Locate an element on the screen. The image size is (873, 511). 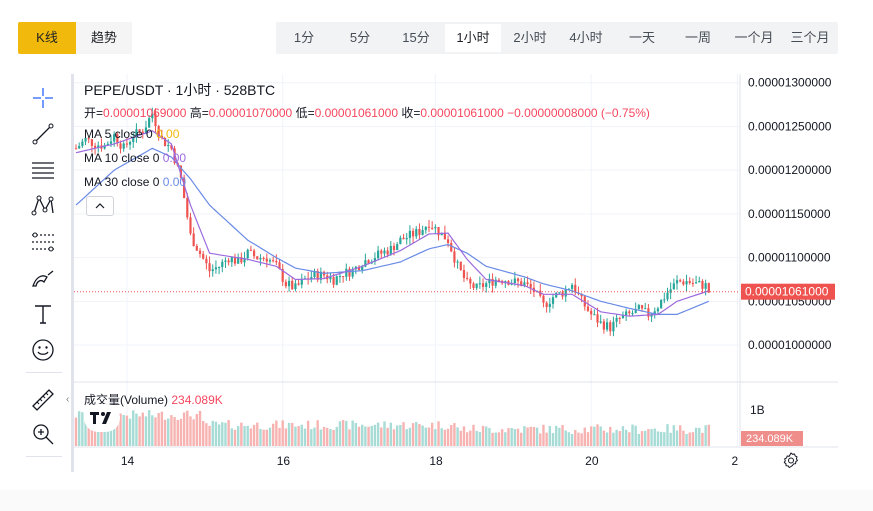
current-volume-tag is located at coordinates (772, 438).